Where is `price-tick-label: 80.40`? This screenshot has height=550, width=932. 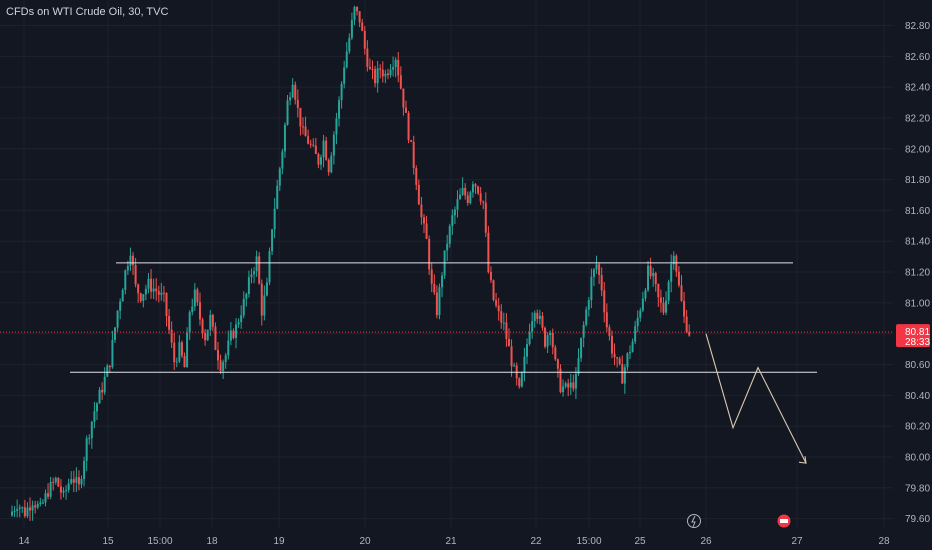
price-tick-label: 80.40 is located at coordinates (917, 396).